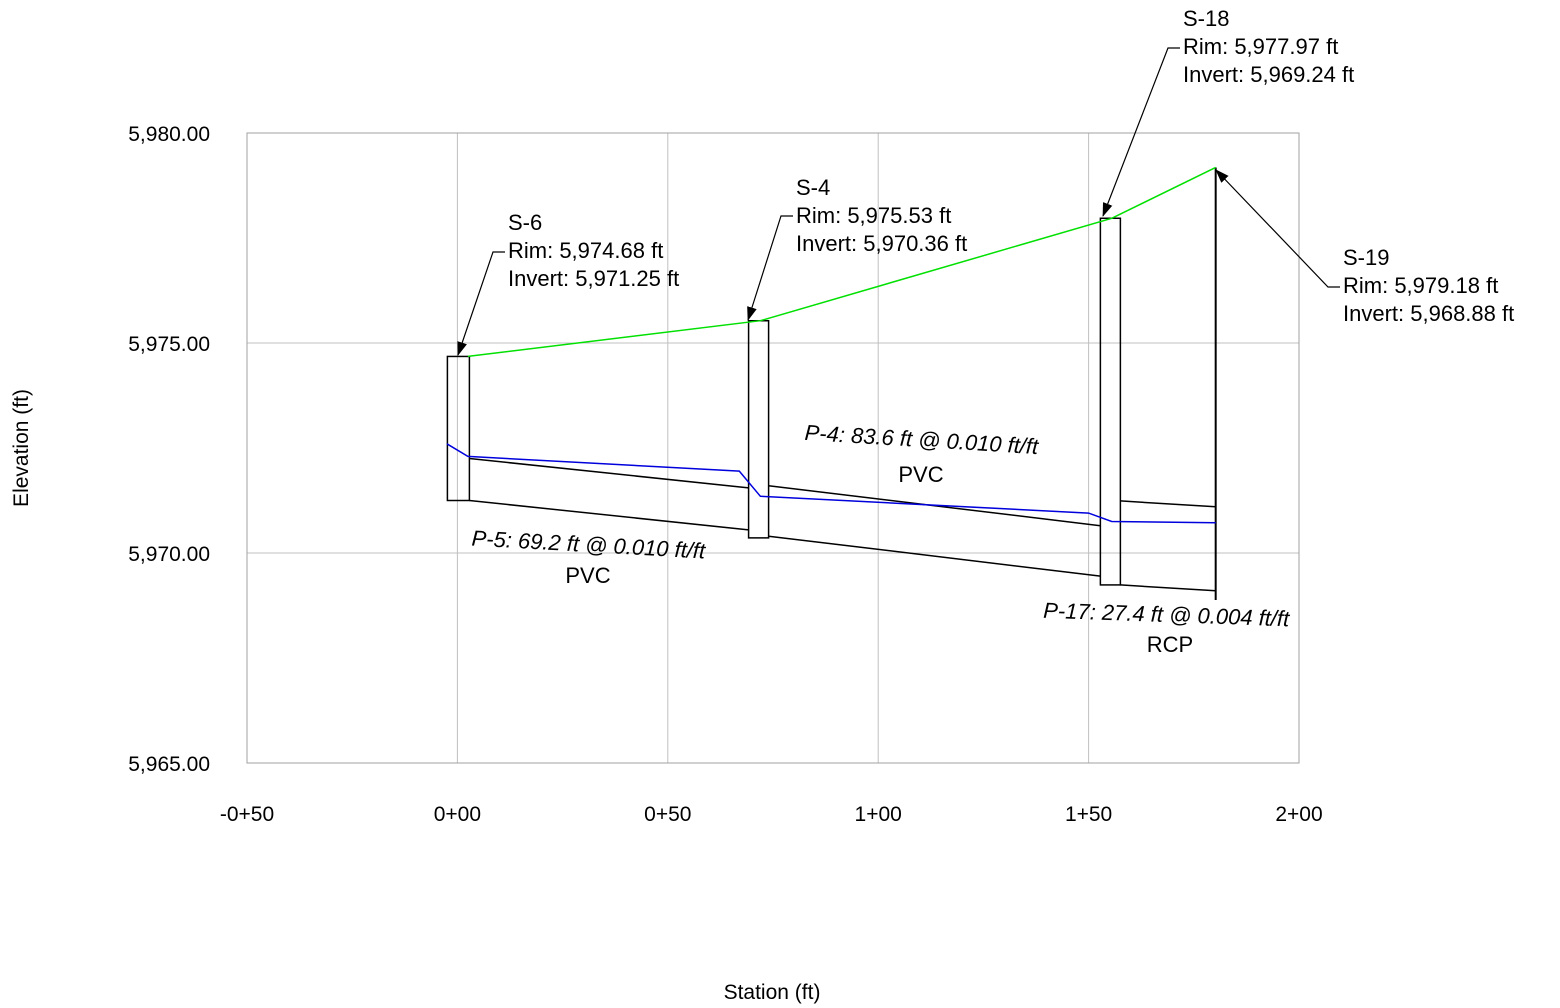  I want to click on structure-name: S-19, so click(1366, 257).